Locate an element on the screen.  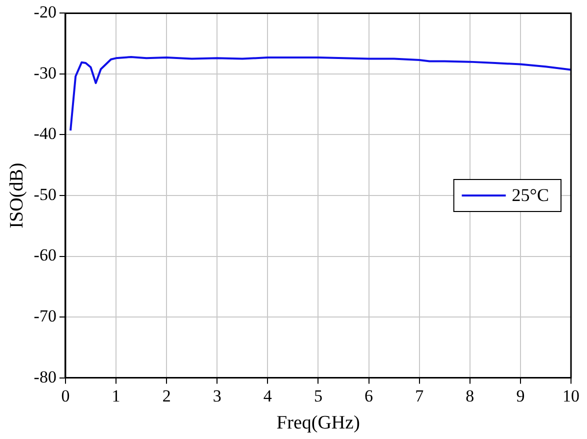
x-tick-label: 8 is located at coordinates (470, 396).